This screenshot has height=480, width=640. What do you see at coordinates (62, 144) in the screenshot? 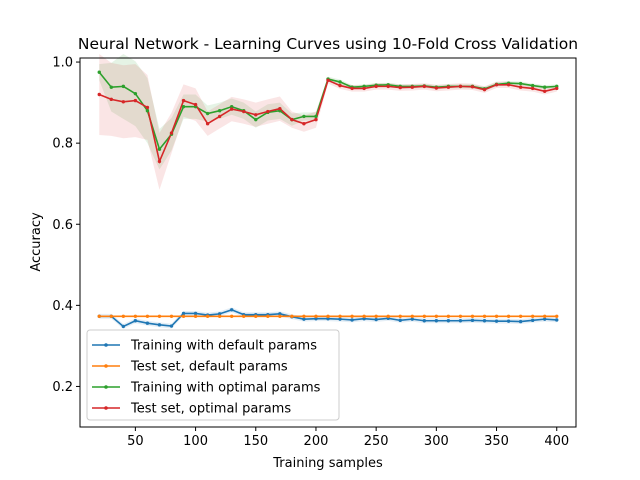
I see `y-tick-label: 0.8` at bounding box center [62, 144].